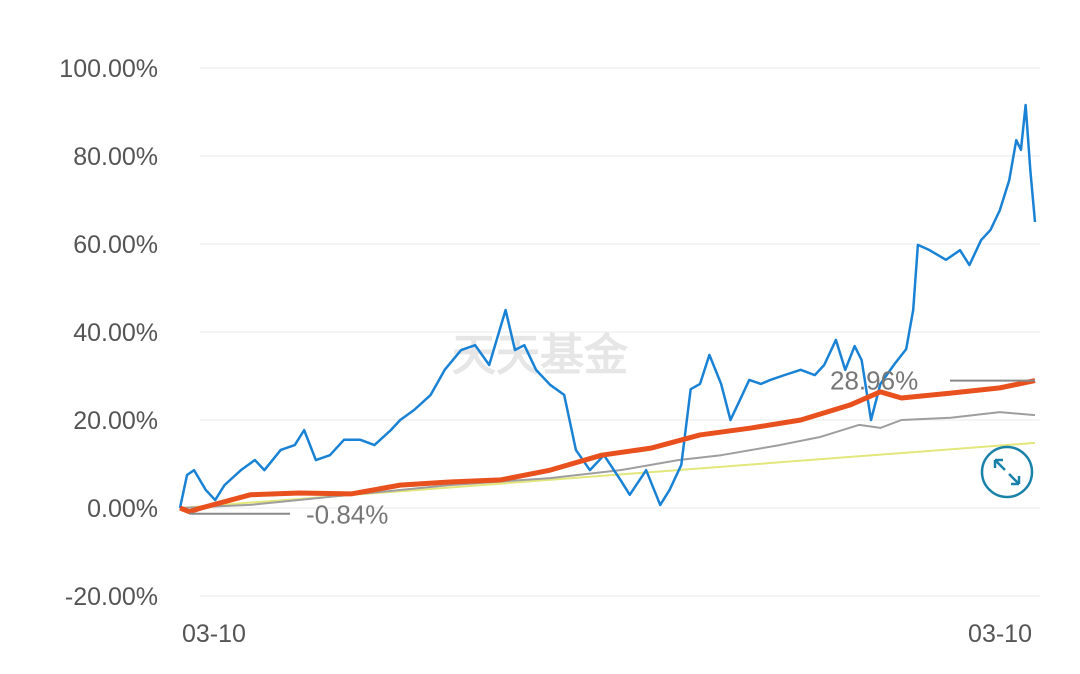 Image resolution: width=1080 pixels, height=674 pixels. What do you see at coordinates (111, 597) in the screenshot?
I see `y-tick-label: -20.00%` at bounding box center [111, 597].